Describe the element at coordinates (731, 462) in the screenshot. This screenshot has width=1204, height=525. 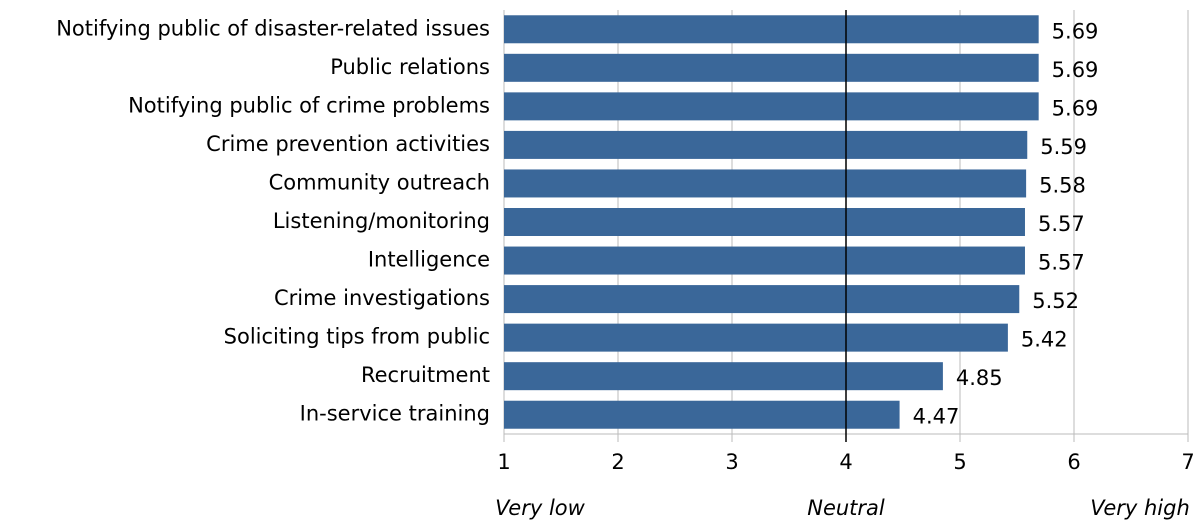
I see `x-tick-label: 3` at that location.